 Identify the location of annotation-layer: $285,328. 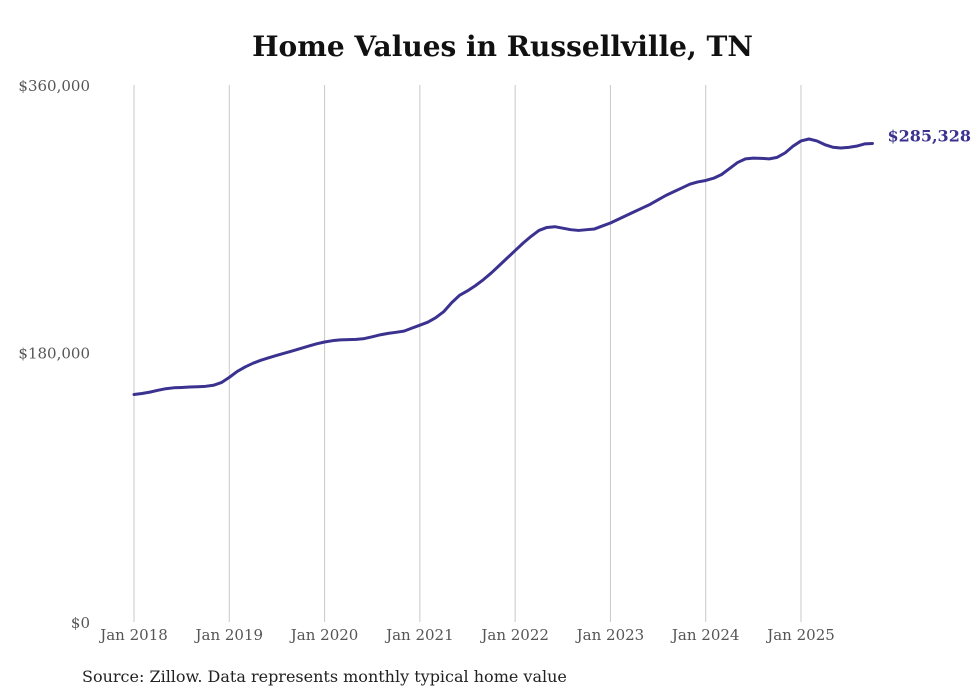
(929, 135).